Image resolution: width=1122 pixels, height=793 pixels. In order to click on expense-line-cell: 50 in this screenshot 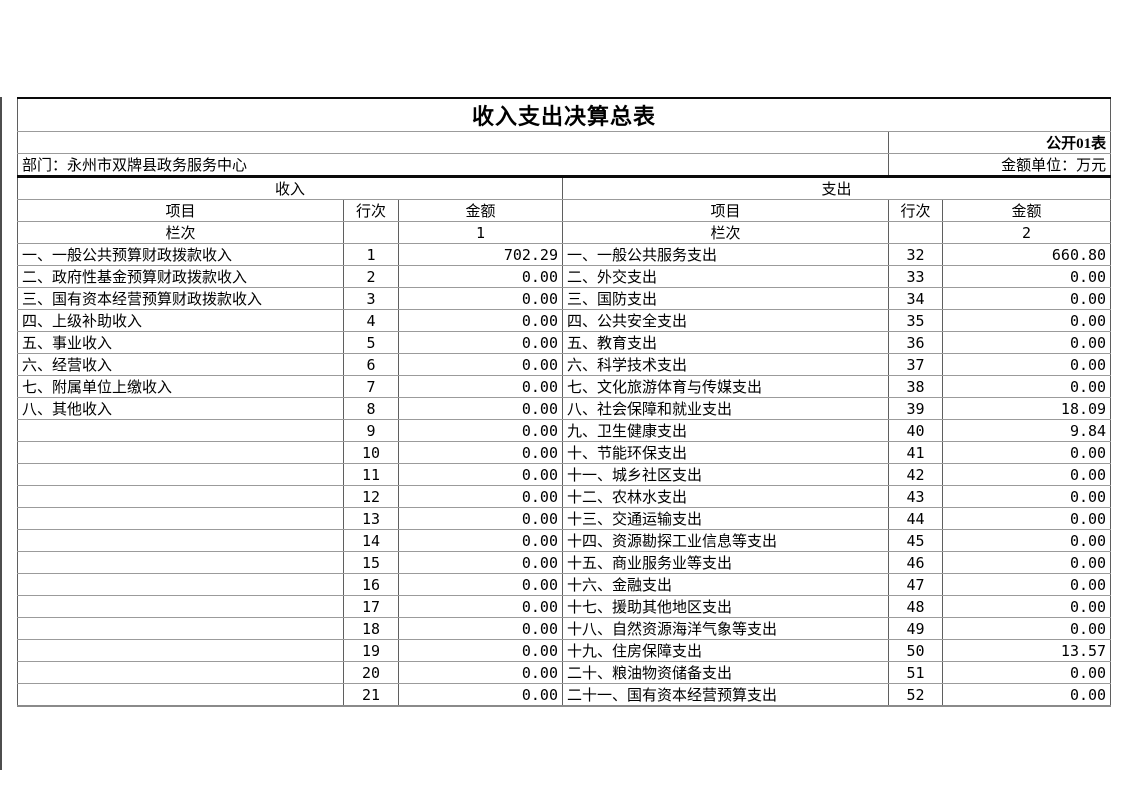, I will do `click(915, 650)`.